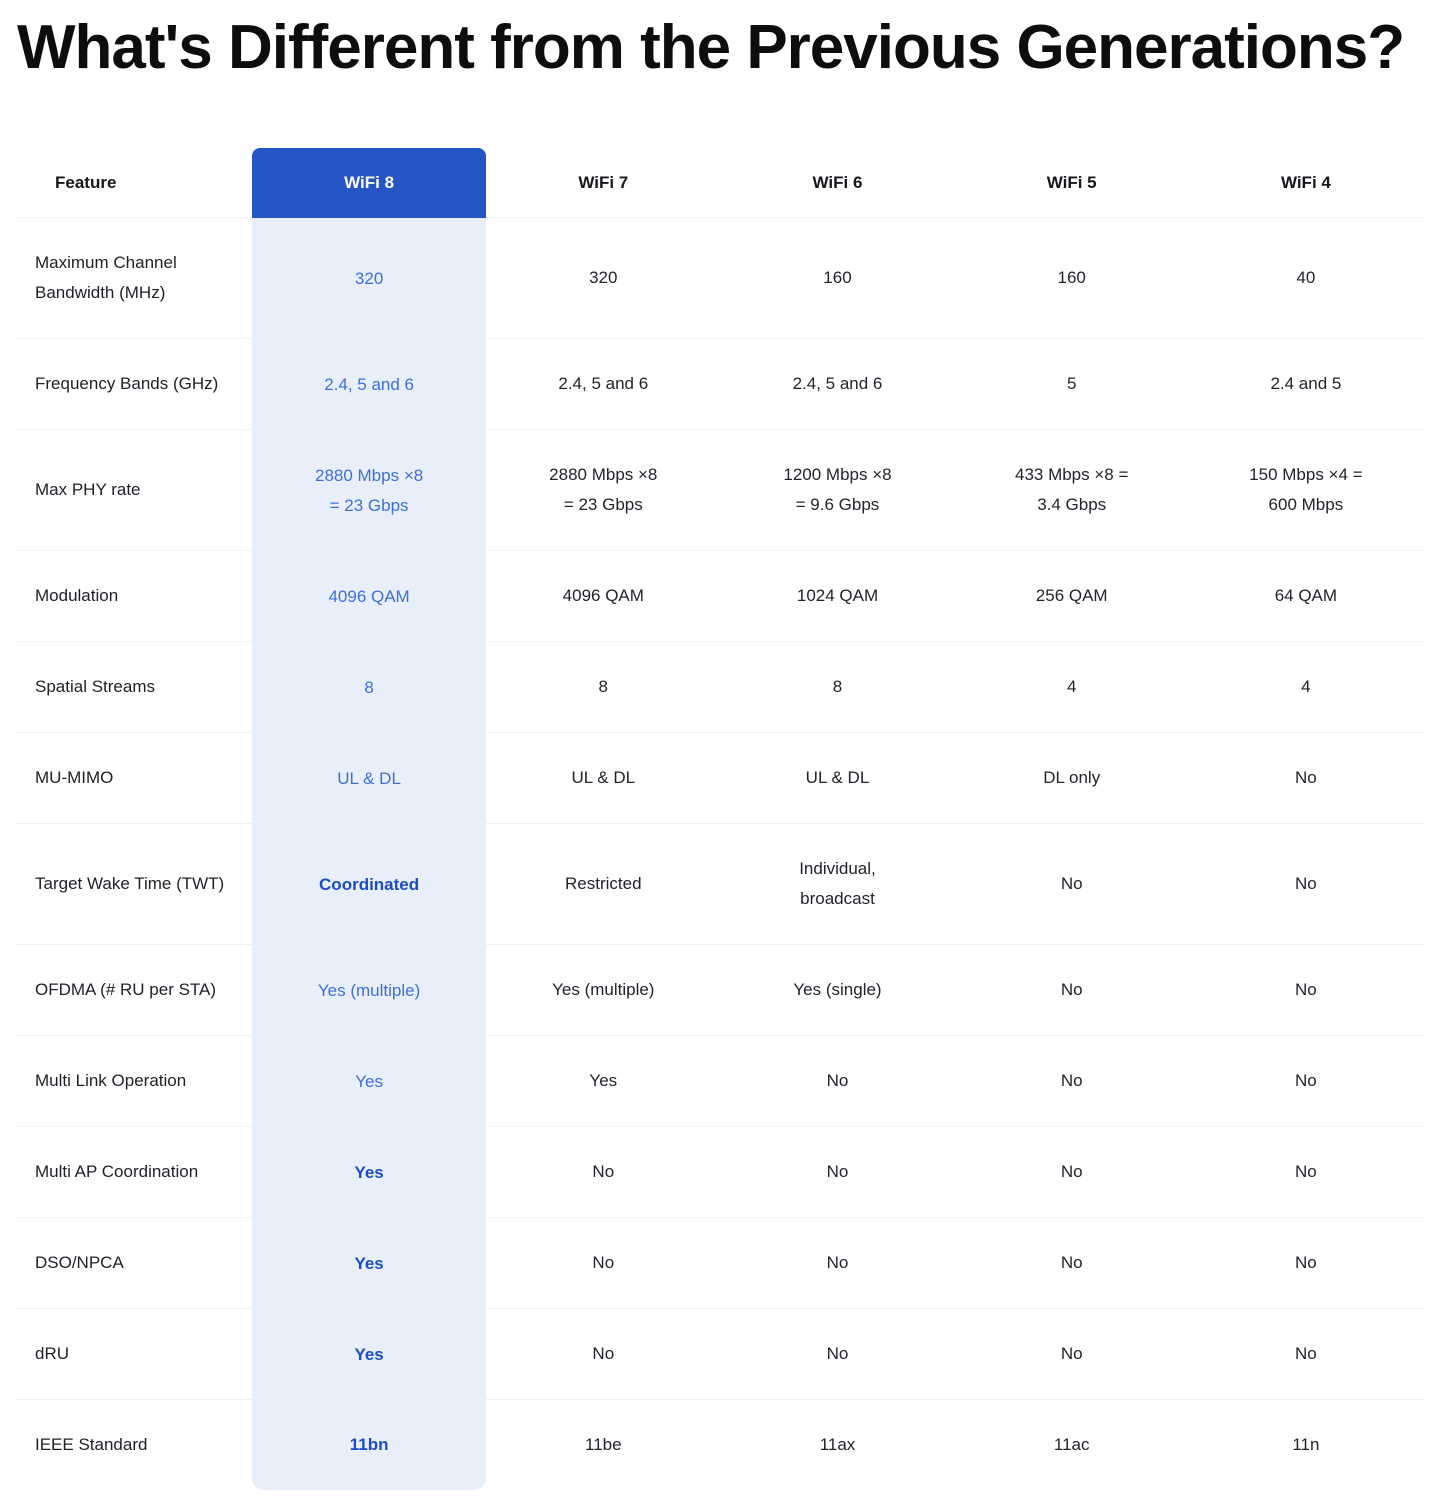 This screenshot has height=1500, width=1440. I want to click on table-row: DSO/NPCA Yes No No No No, so click(720, 1264).